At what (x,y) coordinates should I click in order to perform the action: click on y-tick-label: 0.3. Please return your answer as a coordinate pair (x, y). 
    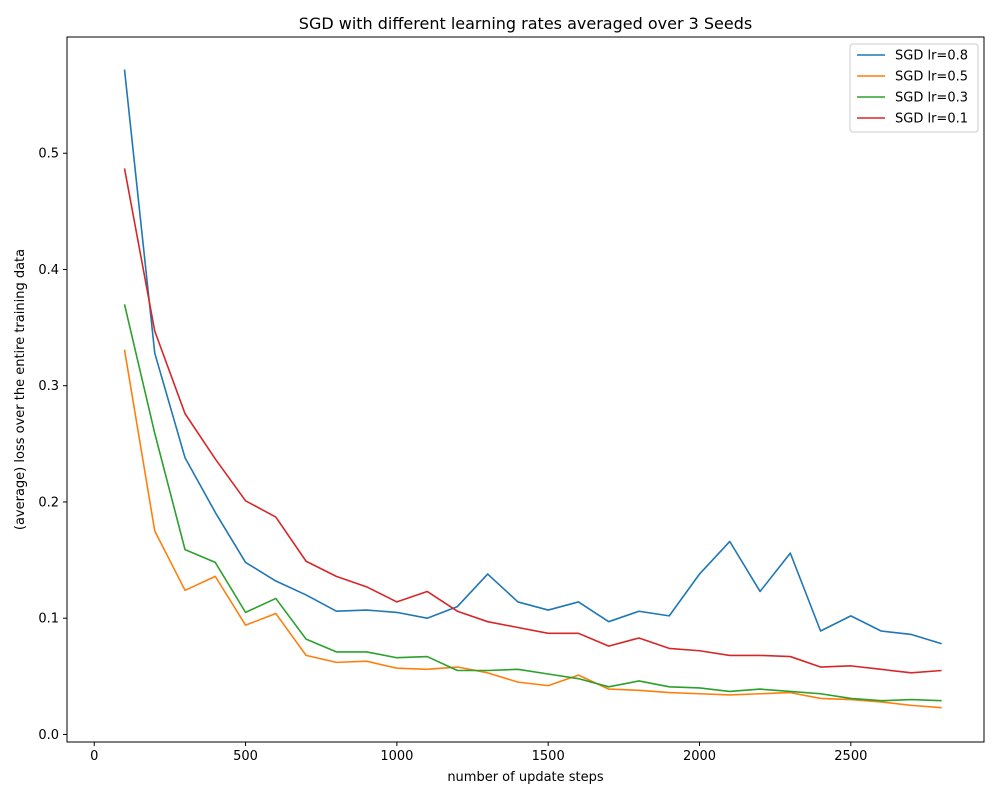
    Looking at the image, I should click on (48, 386).